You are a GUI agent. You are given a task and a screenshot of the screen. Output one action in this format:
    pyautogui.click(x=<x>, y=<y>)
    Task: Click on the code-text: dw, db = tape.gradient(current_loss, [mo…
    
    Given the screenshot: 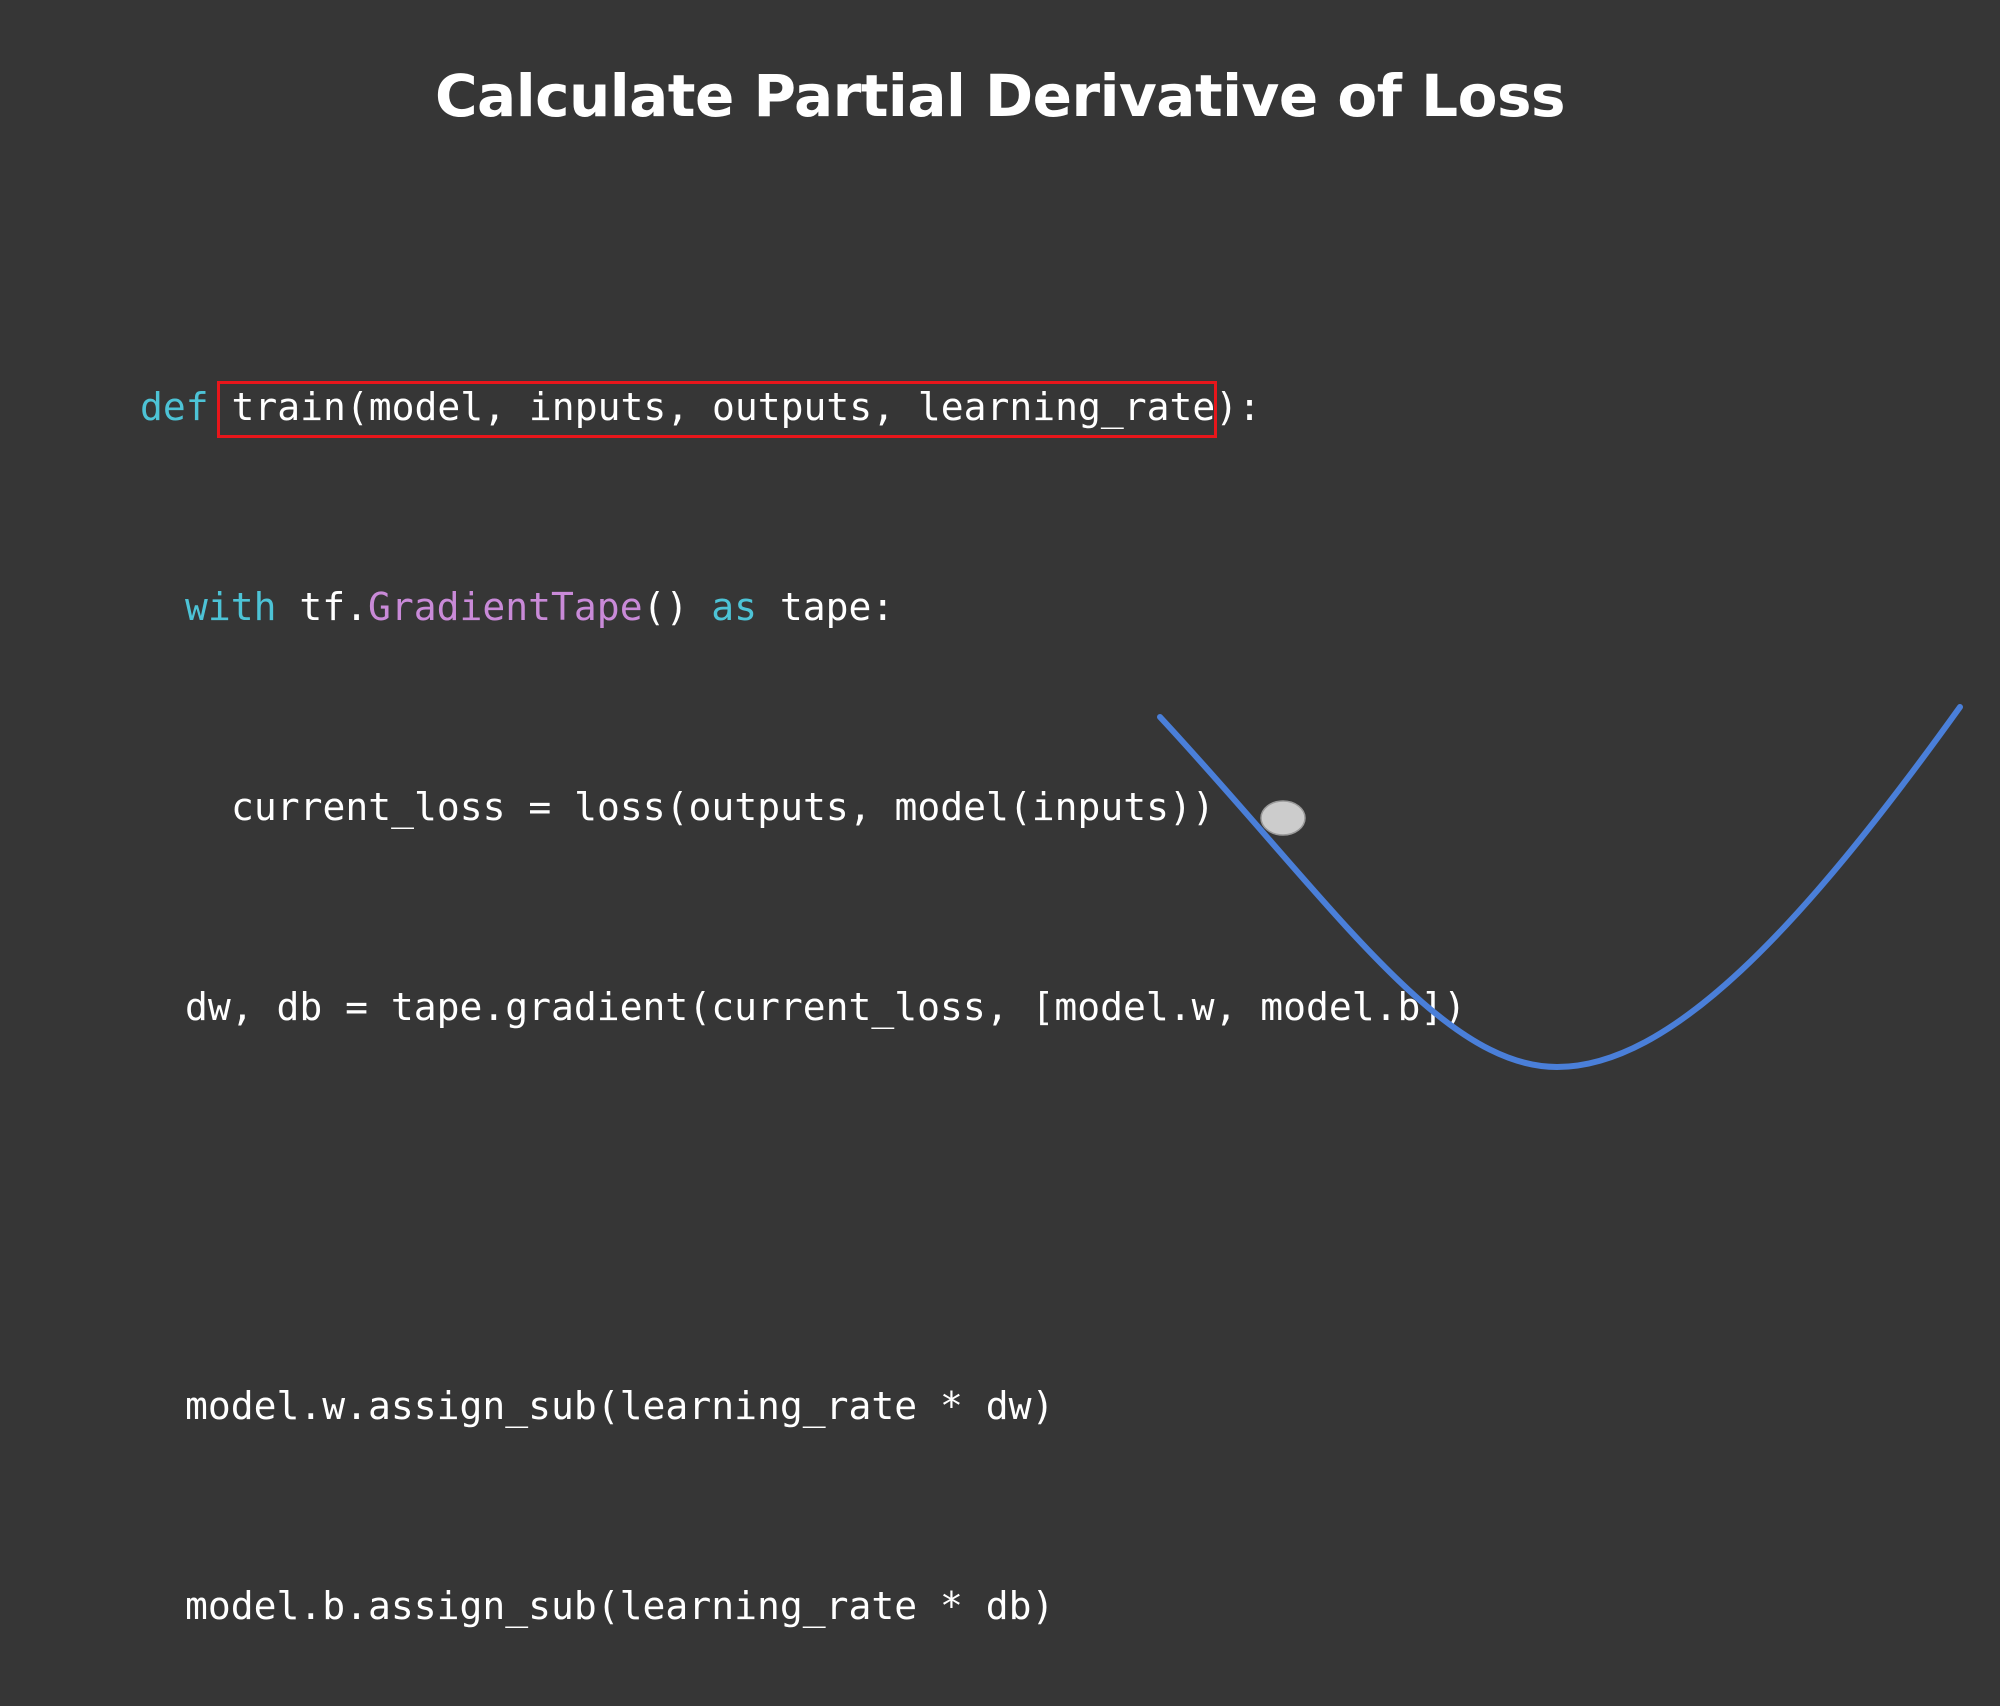 What is the action you would take?
    pyautogui.click(x=826, y=1006)
    